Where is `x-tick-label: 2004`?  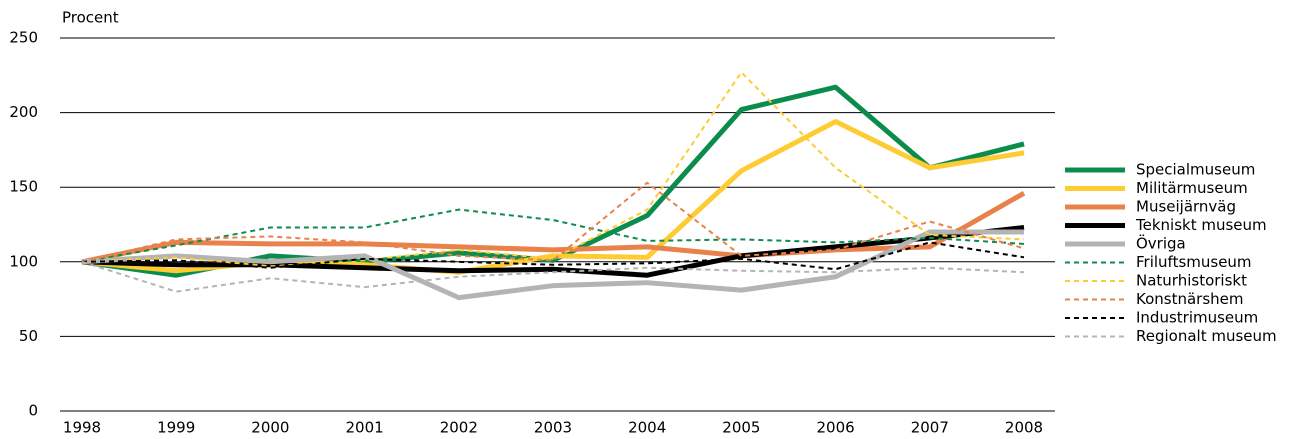 x-tick-label: 2004 is located at coordinates (647, 428).